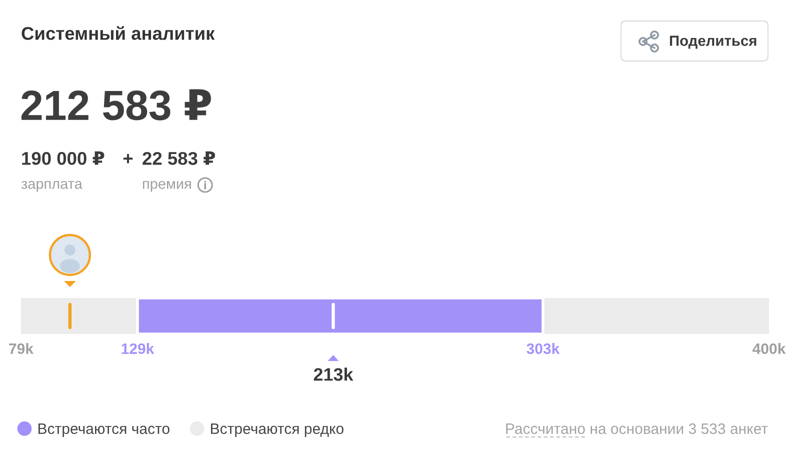 This screenshot has height=466, width=787. I want to click on text: 22 583 ₽, so click(179, 158).